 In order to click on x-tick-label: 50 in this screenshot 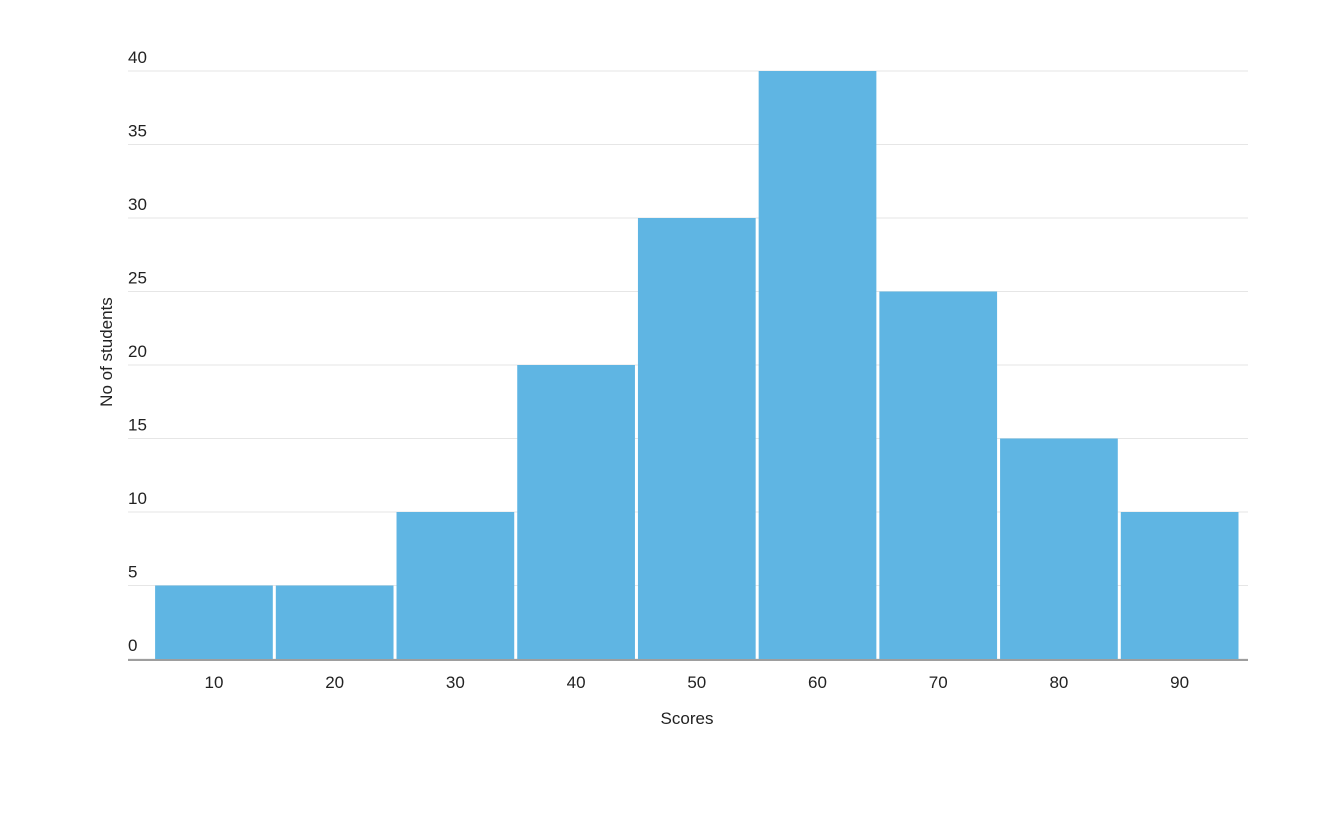, I will do `click(696, 682)`.